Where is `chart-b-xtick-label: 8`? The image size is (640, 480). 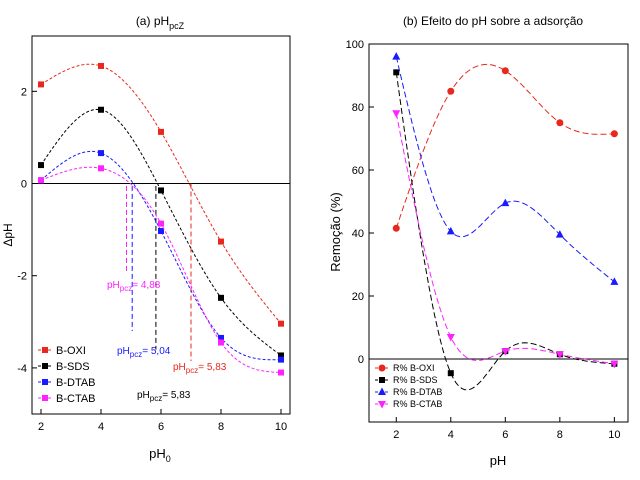
chart-b-xtick-label: 8 is located at coordinates (560, 435).